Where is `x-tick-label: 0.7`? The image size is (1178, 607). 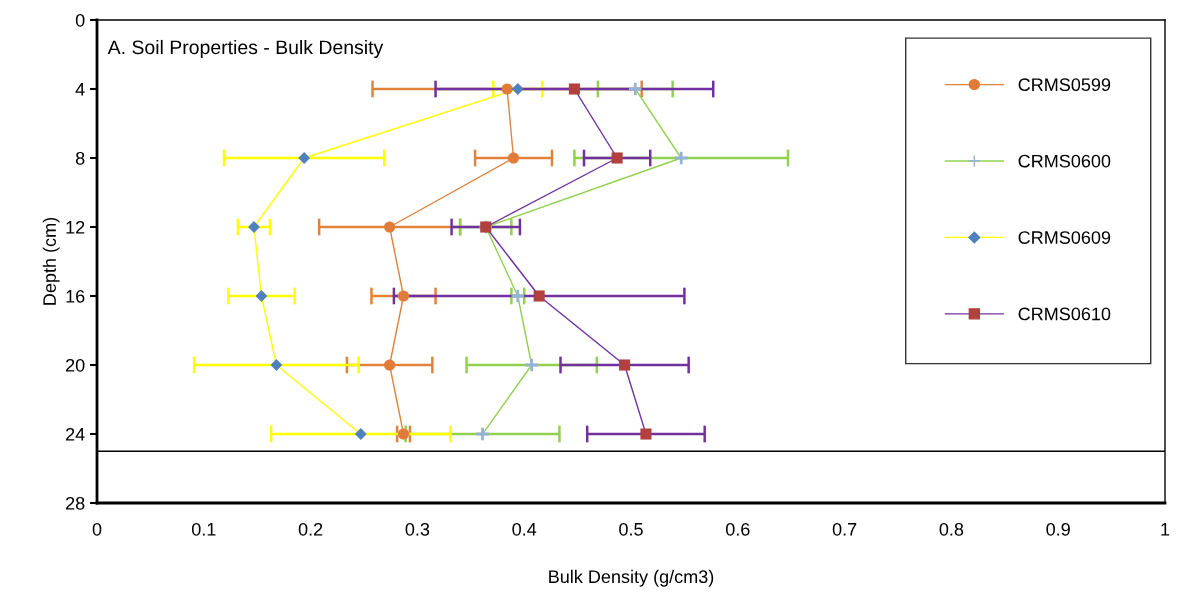 x-tick-label: 0.7 is located at coordinates (844, 529).